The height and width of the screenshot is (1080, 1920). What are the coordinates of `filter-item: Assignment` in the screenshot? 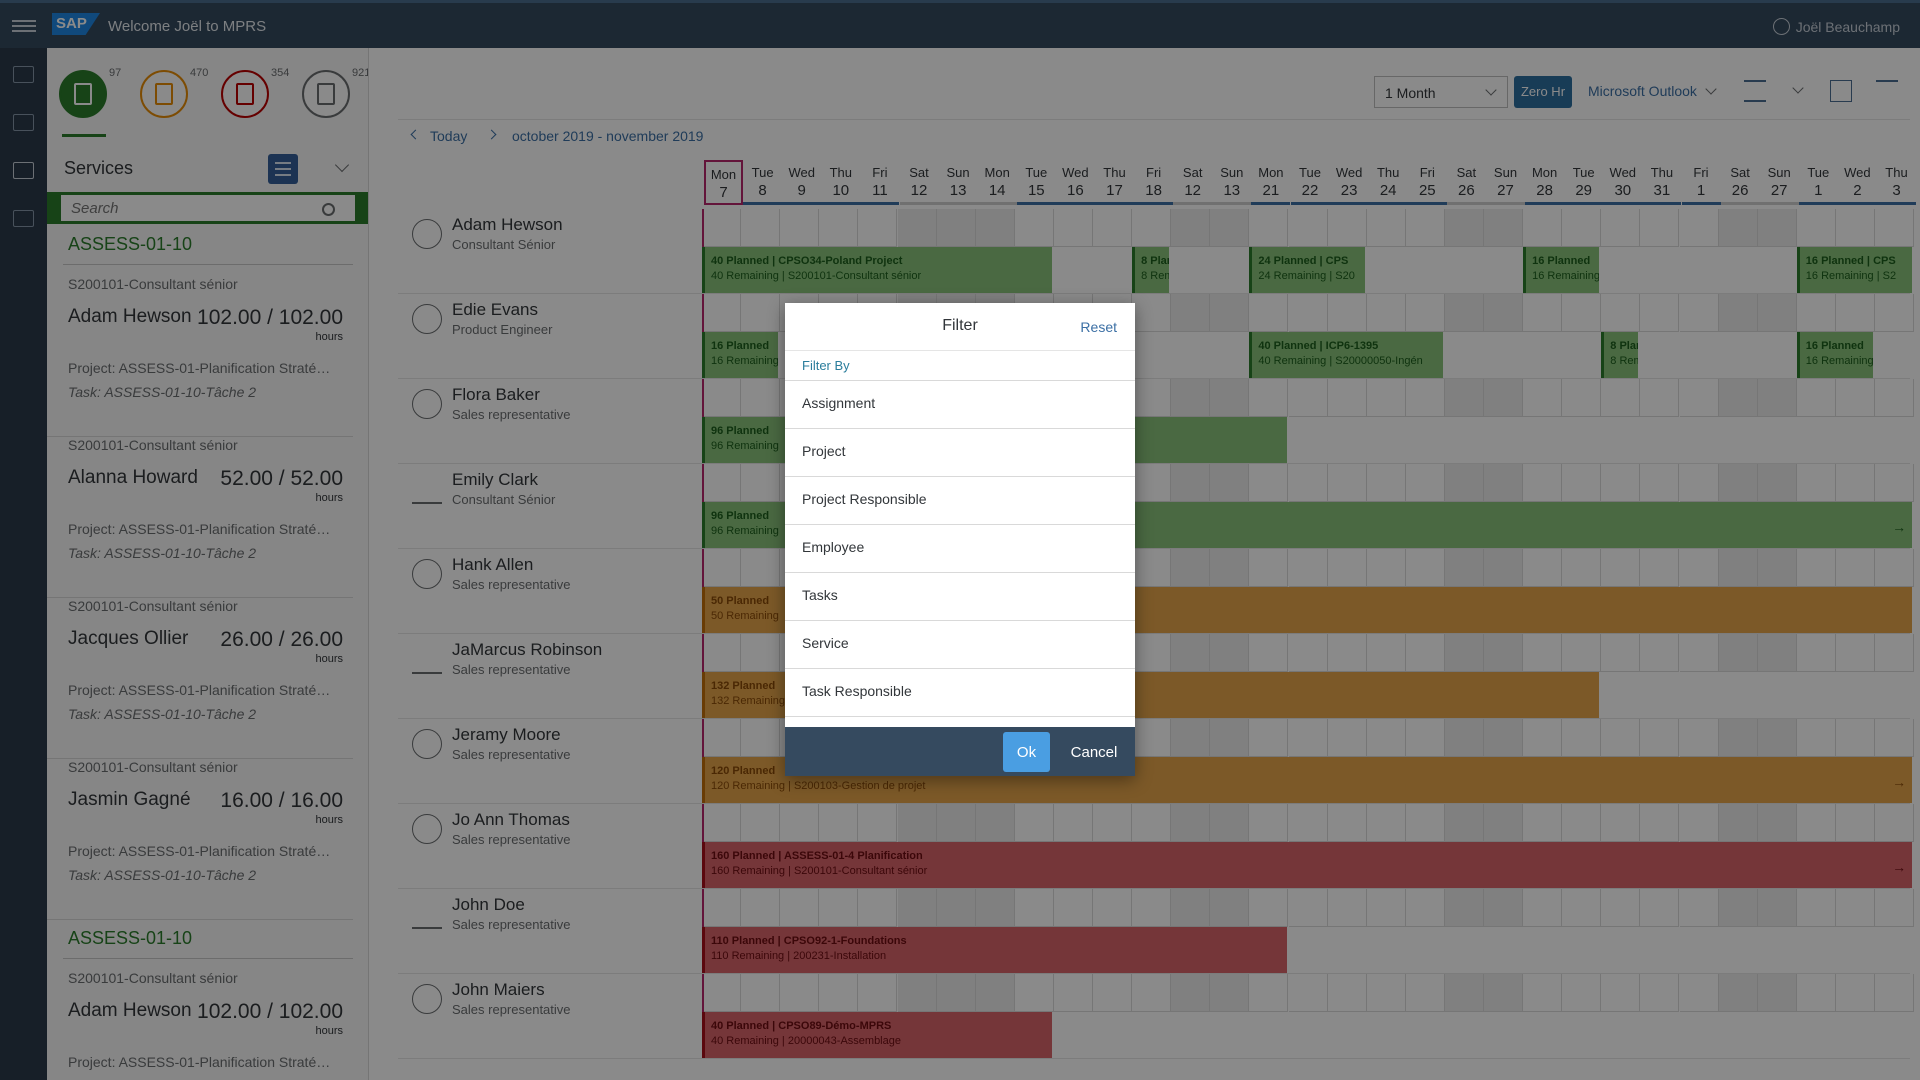 It's located at (960, 405).